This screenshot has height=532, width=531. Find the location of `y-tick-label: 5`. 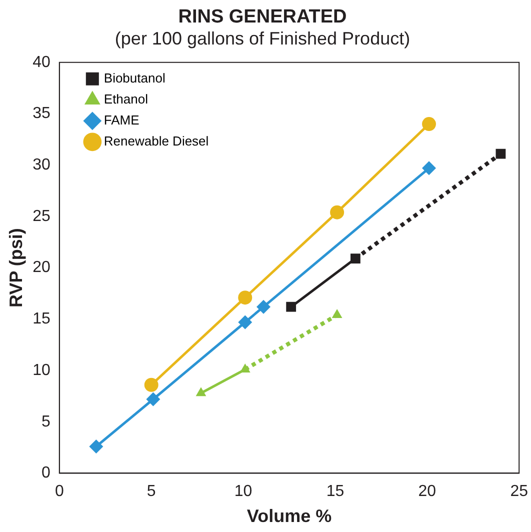

y-tick-label: 5 is located at coordinates (45, 421).